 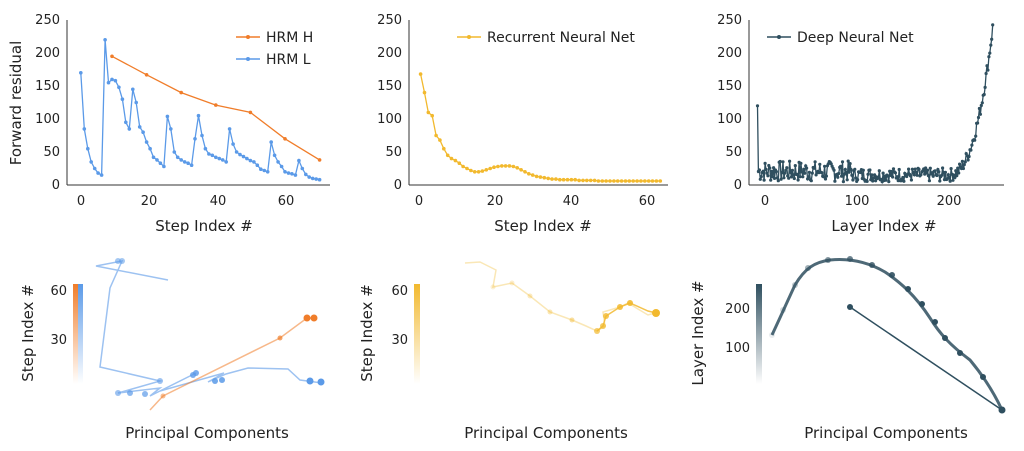 I want to click on trajectory-rnn, so click(x=562, y=297).